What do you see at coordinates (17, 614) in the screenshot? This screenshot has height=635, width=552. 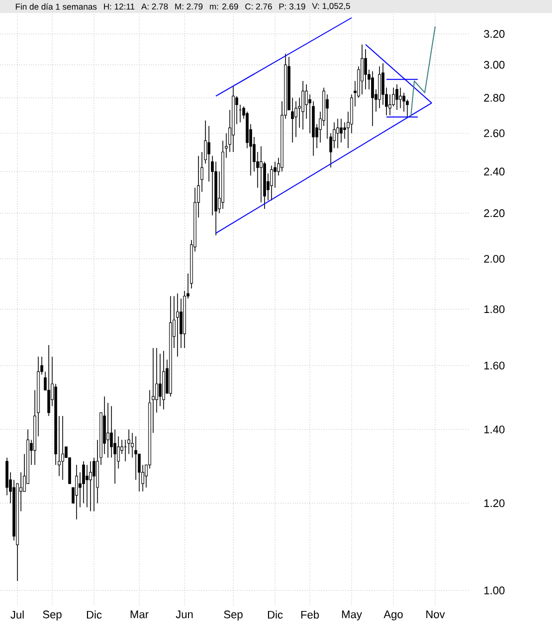 I see `x-tick-label: Jul` at bounding box center [17, 614].